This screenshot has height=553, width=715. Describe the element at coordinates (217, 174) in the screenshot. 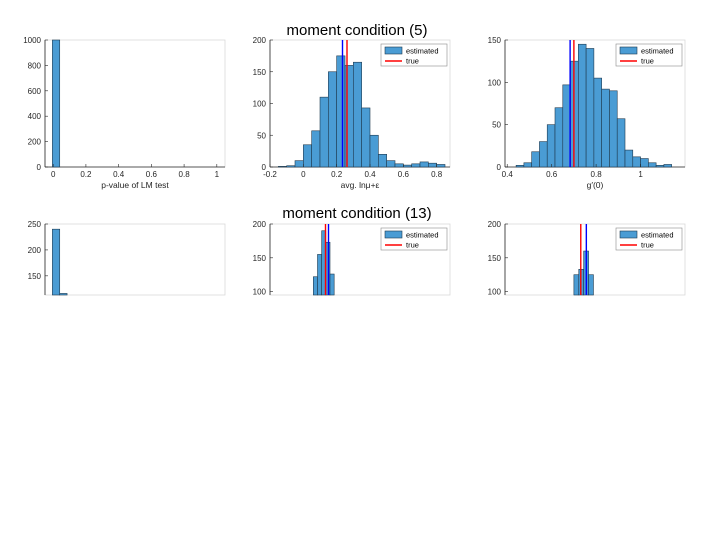

I see `x-tick-label: 1` at that location.